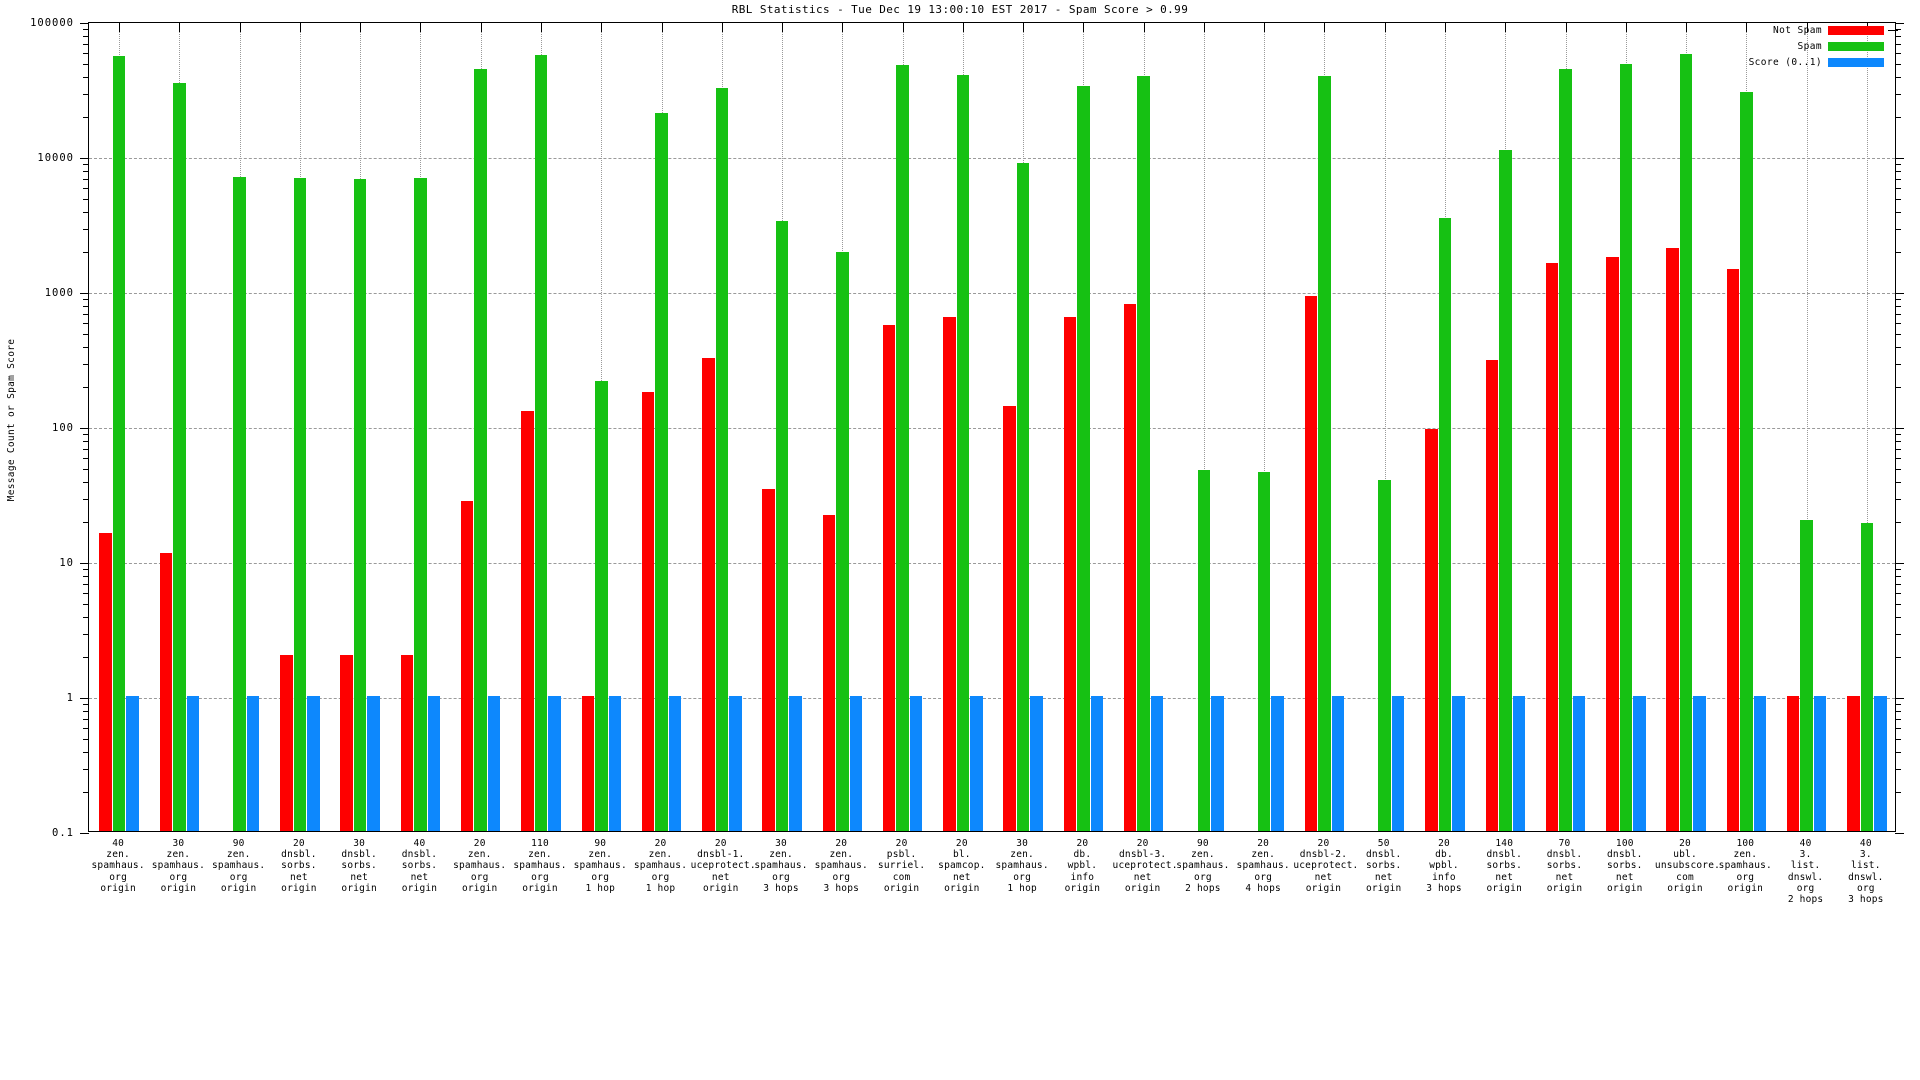 This screenshot has width=1920, height=1080. Describe the element at coordinates (419, 866) in the screenshot. I see `x-axis-tick-label: 40 dnsbl. sorbs. net origin` at that location.